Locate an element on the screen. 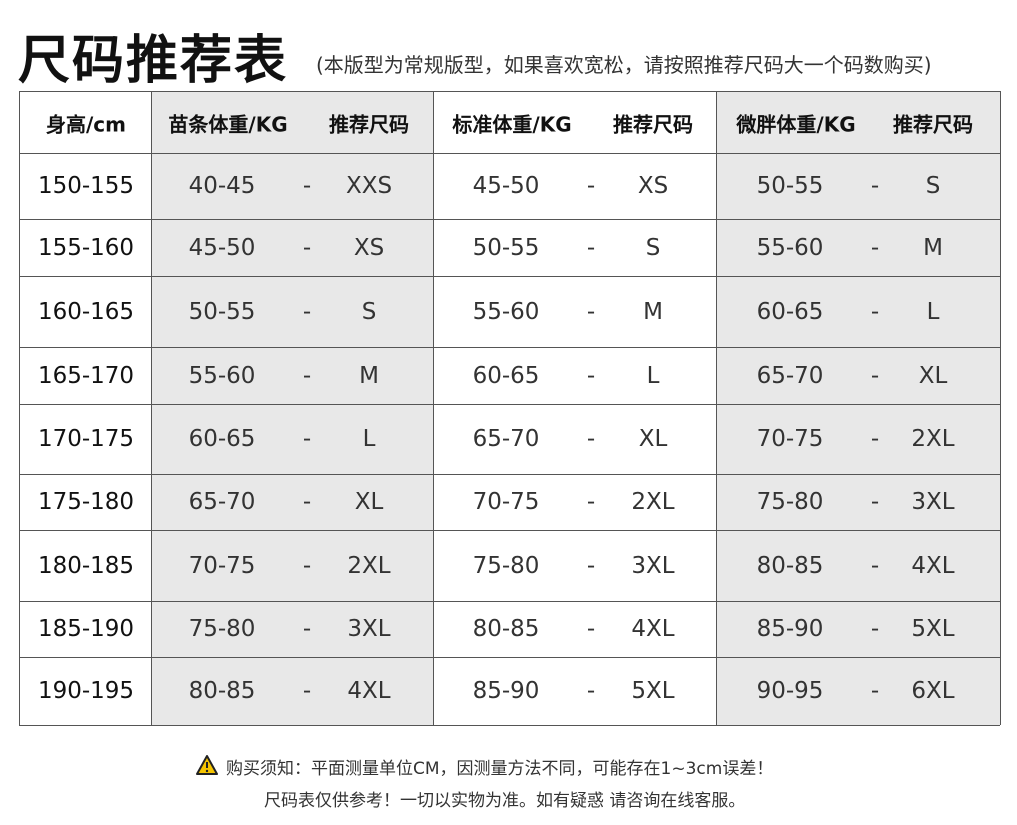  header-cell: 身高/cm is located at coordinates (86, 124).